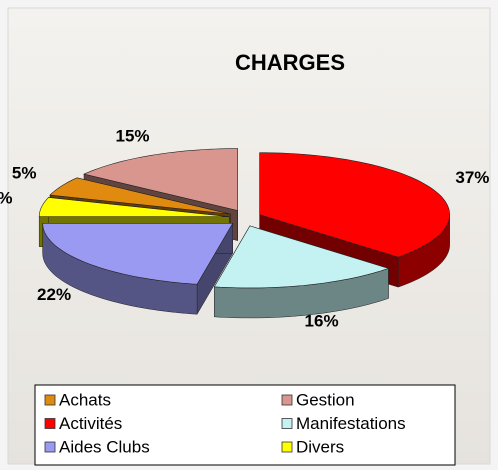  I want to click on data-label: 22%, so click(54, 294).